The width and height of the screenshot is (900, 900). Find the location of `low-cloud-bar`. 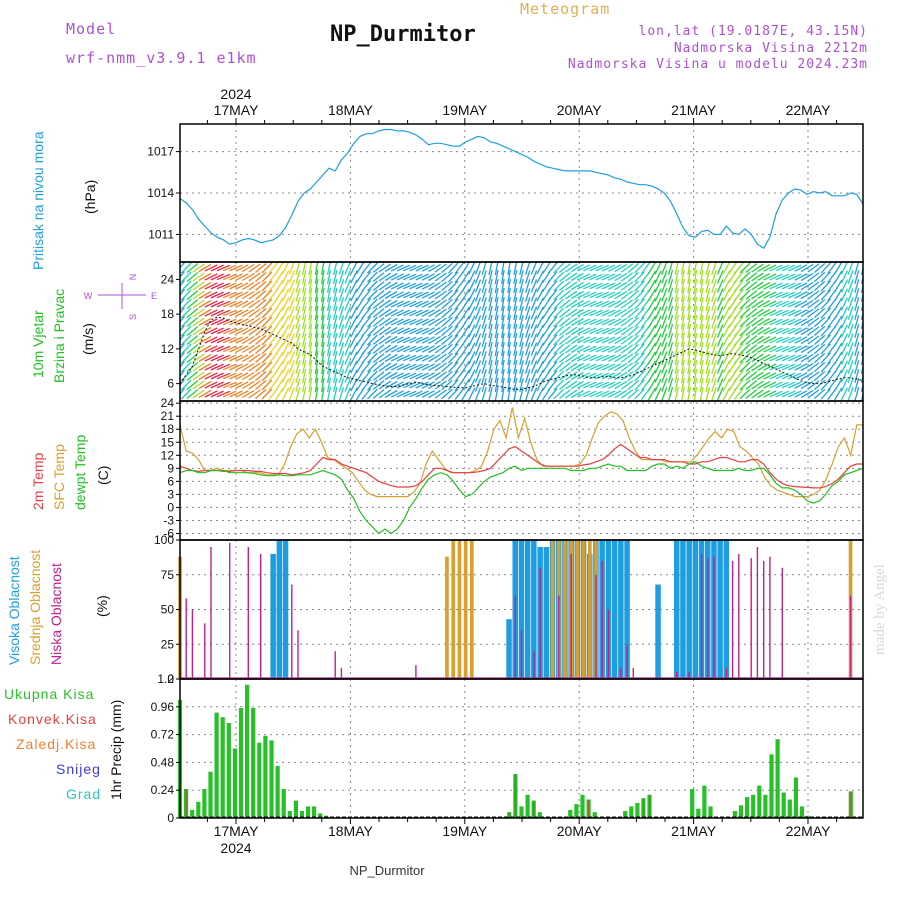

low-cloud-bar is located at coordinates (677, 675).